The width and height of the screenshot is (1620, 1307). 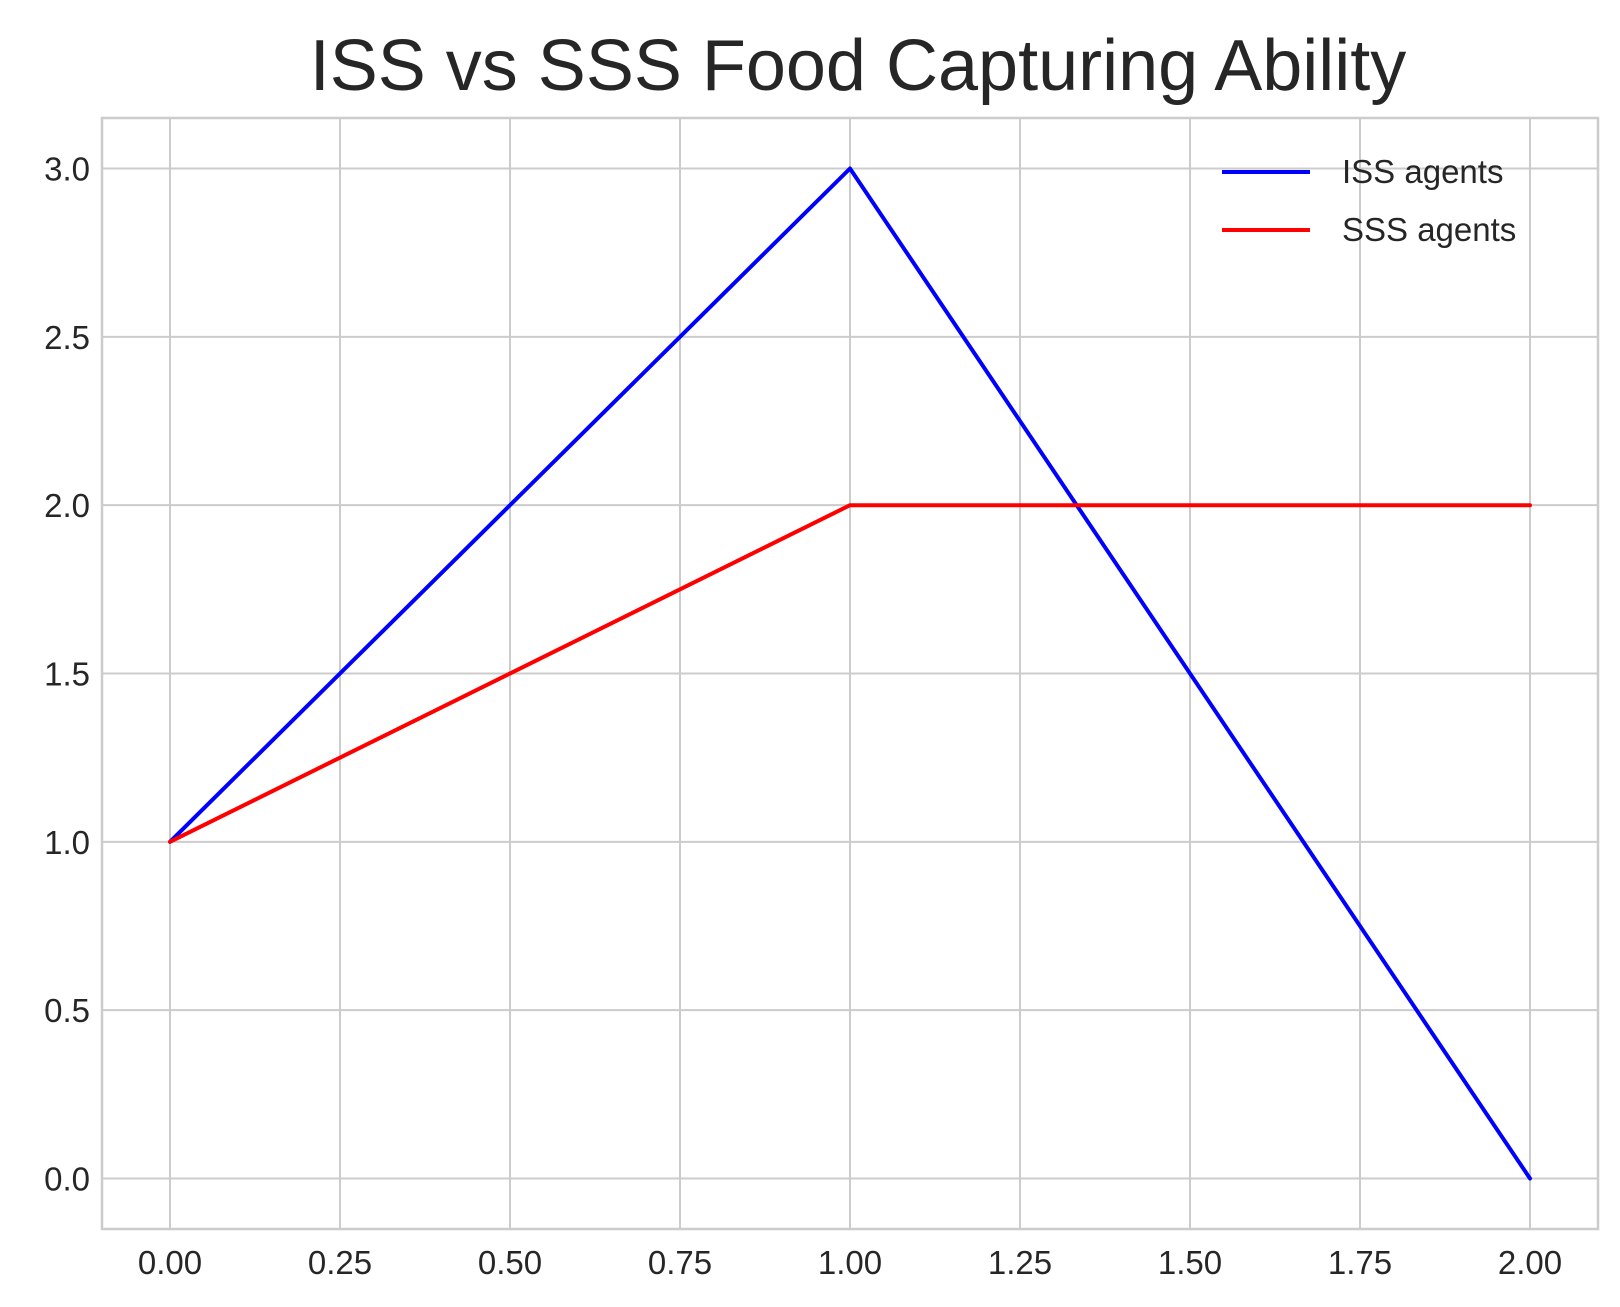 I want to click on legend: ISS agents SSS agents, so click(x=1369, y=200).